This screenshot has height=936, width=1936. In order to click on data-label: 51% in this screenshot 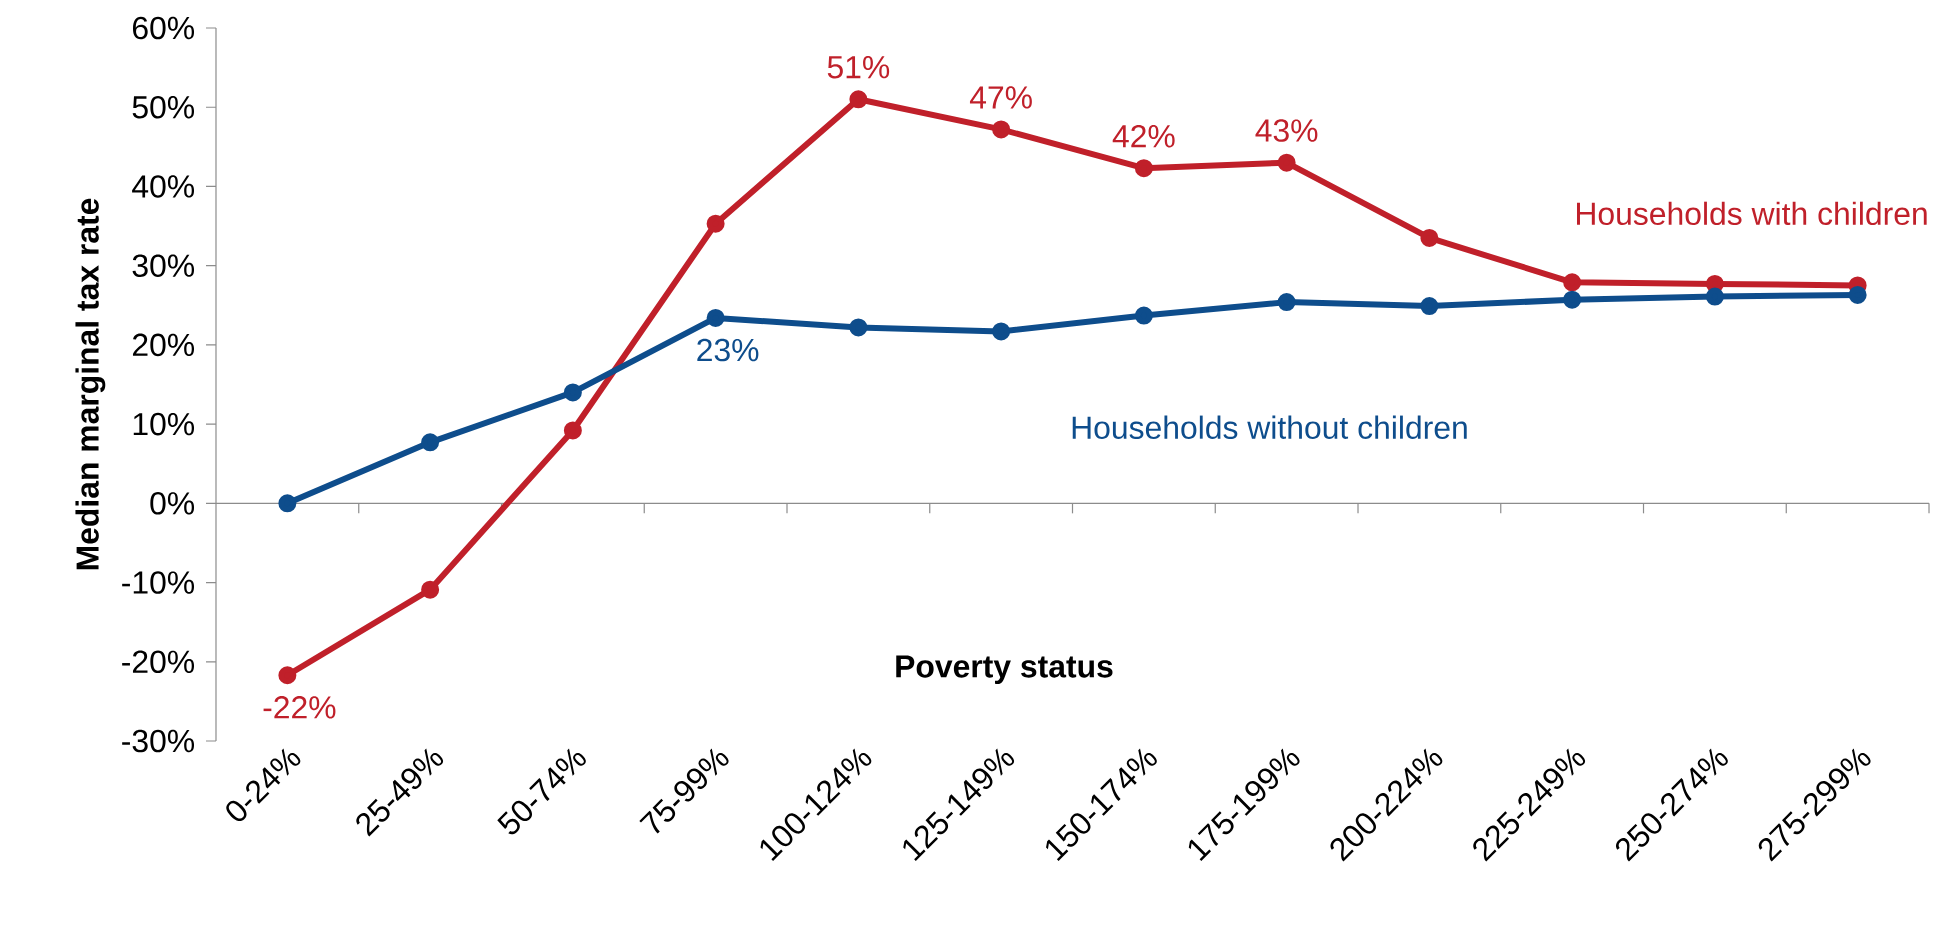, I will do `click(858, 67)`.